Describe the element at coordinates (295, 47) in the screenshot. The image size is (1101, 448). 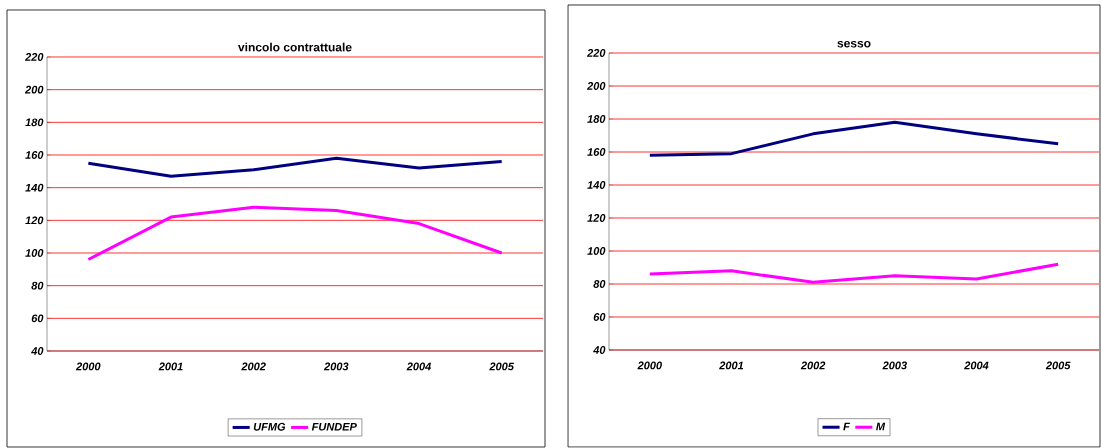
I see `chart-title: vincolo contrattuale` at that location.